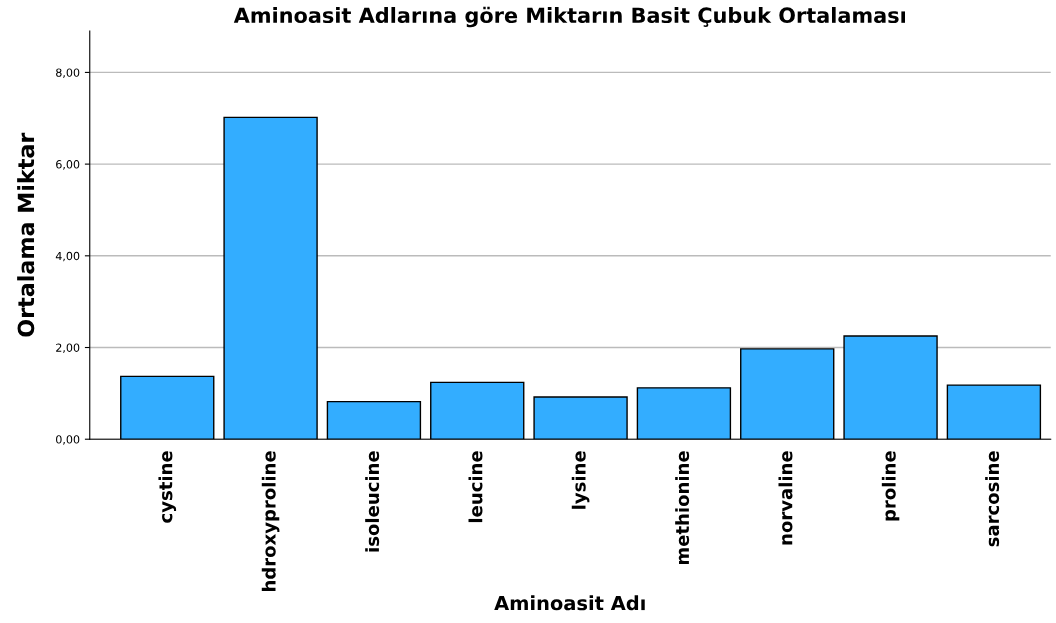 The height and width of the screenshot is (623, 1056). Describe the element at coordinates (580, 480) in the screenshot. I see `x-tick-label: lysine` at that location.